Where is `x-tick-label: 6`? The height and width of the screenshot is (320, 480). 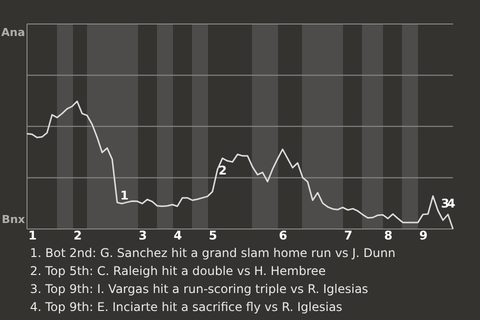 x-tick-label: 6 is located at coordinates (283, 235).